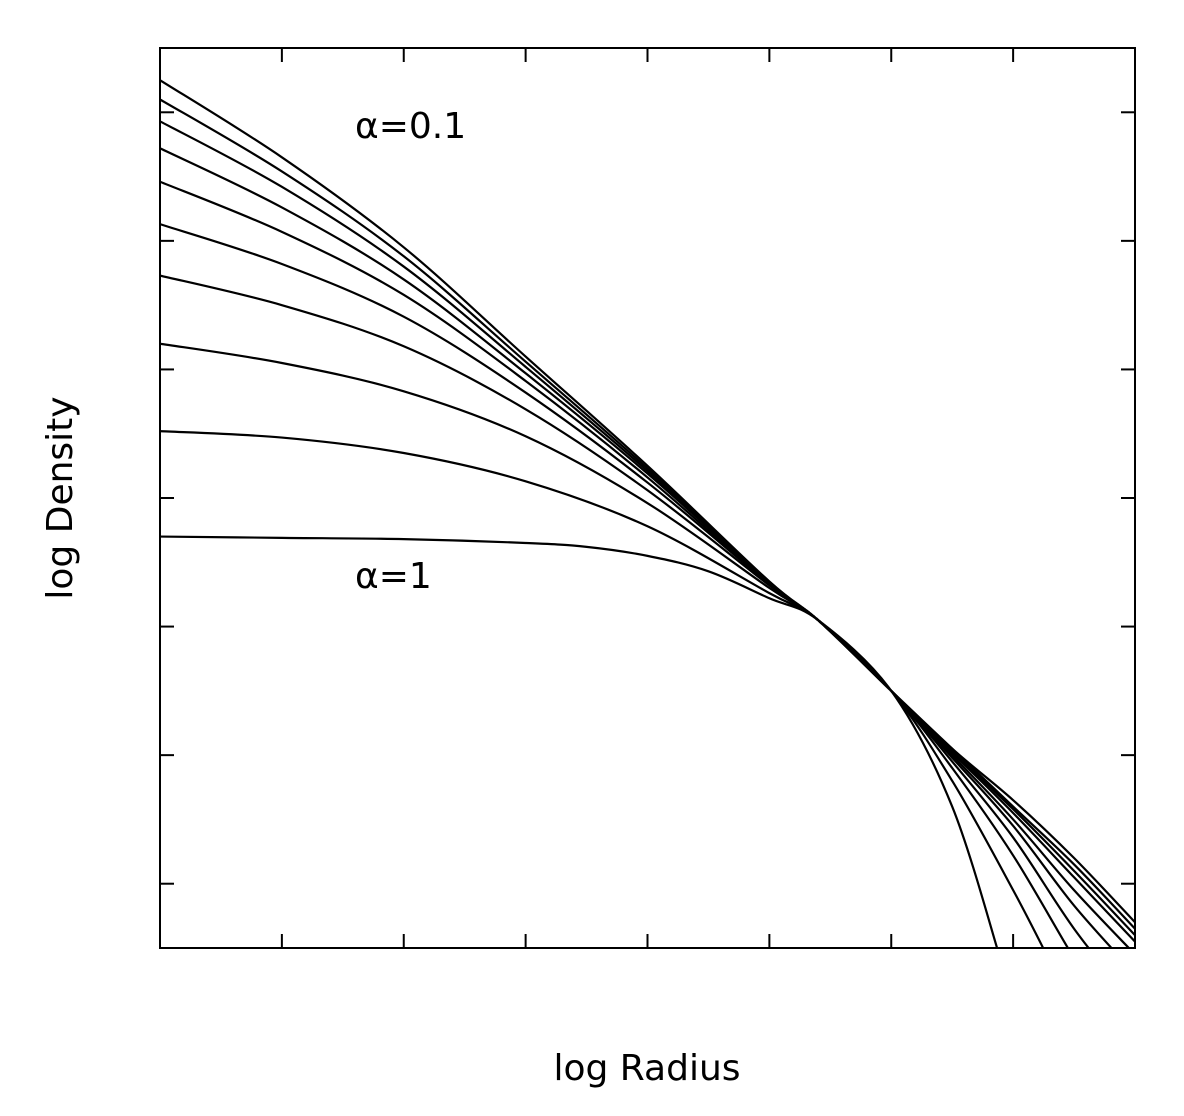 Image resolution: width=1184 pixels, height=1116 pixels. I want to click on x-axis-label: log Radius, so click(646, 1068).